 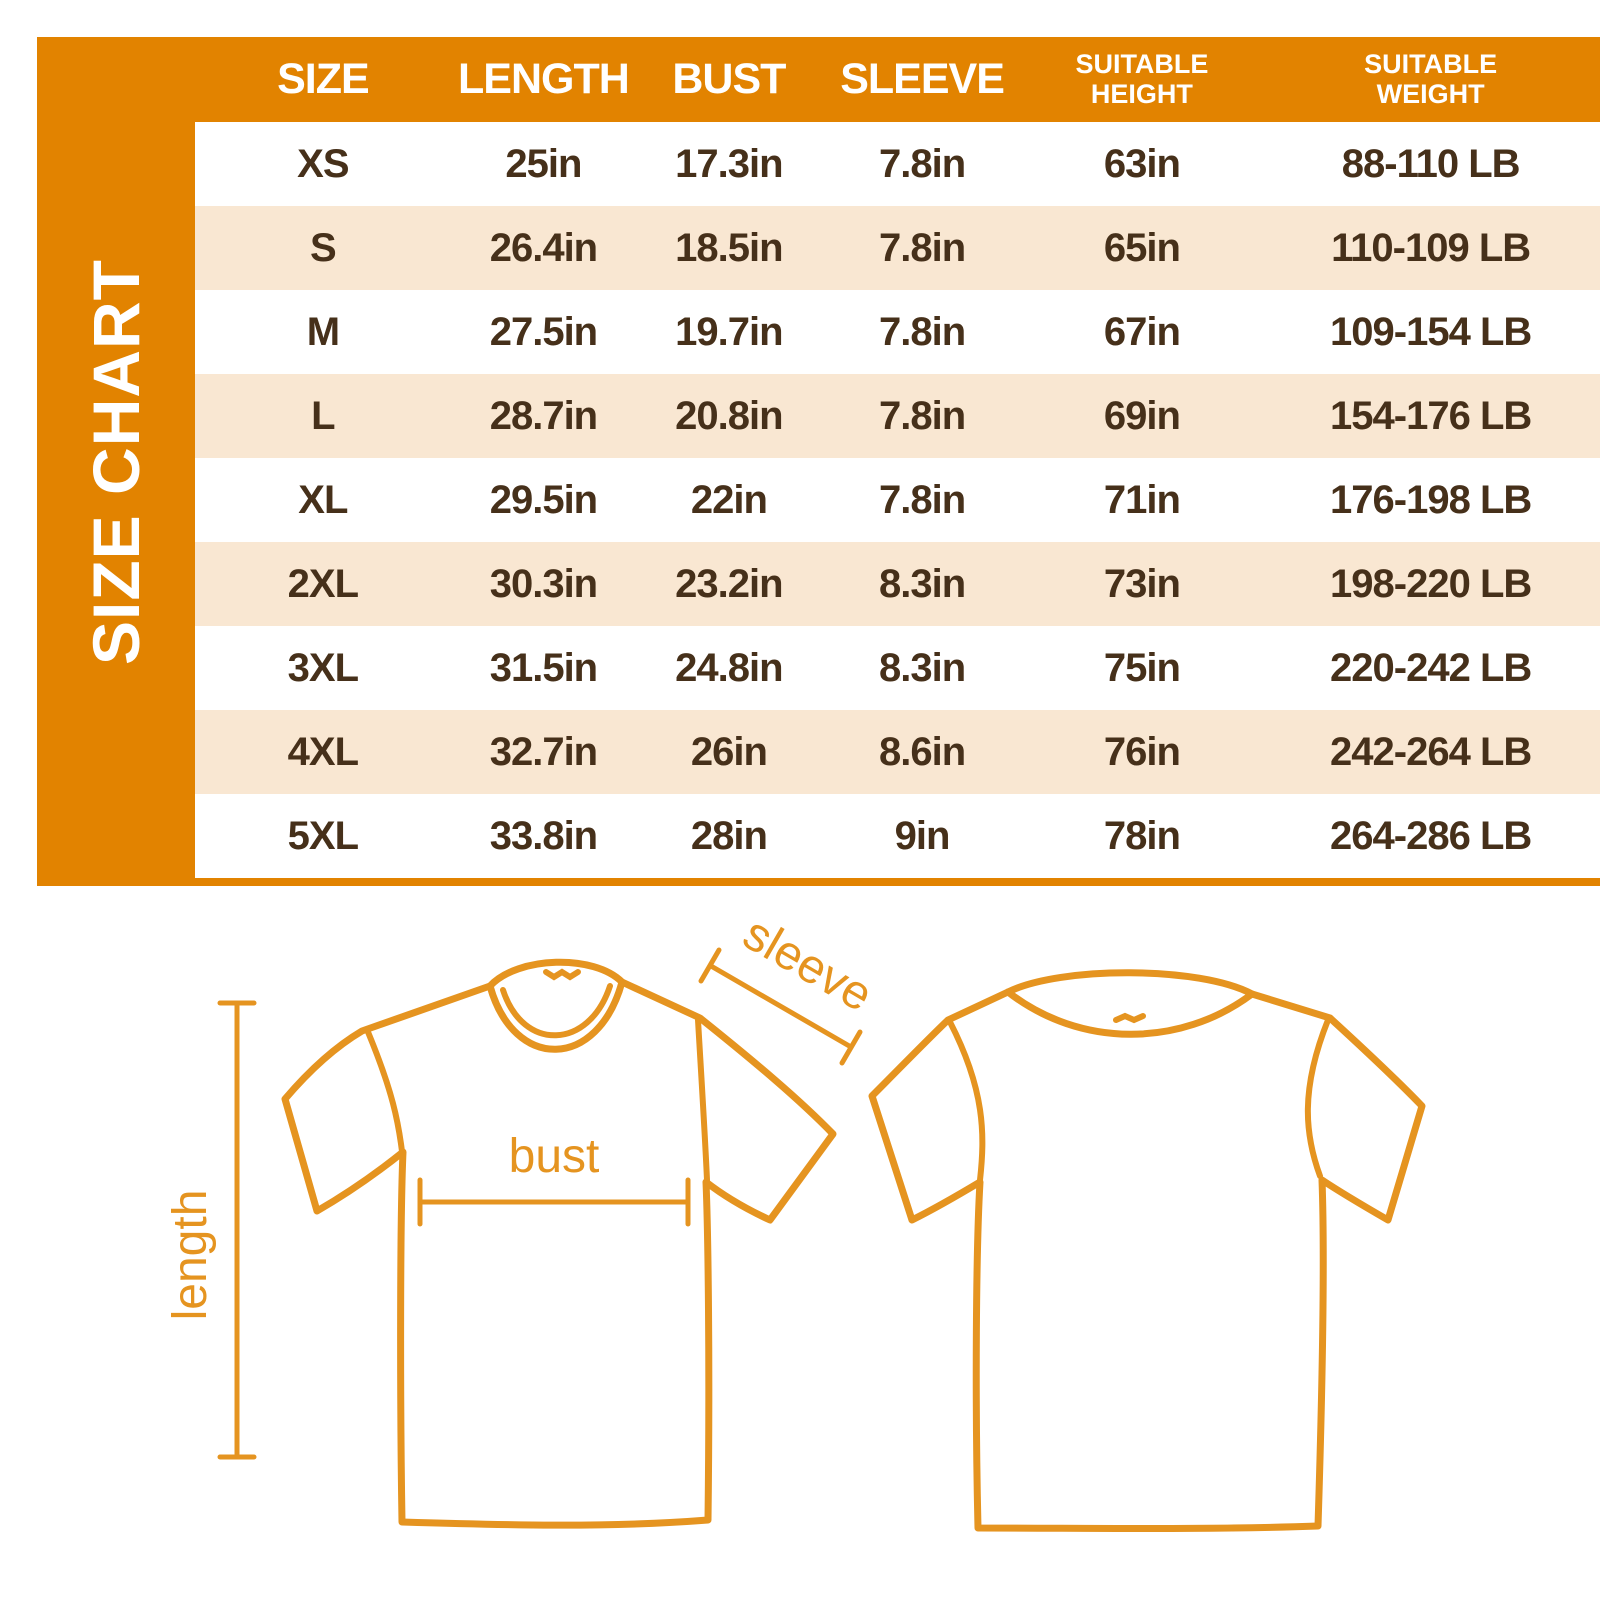 What do you see at coordinates (323, 331) in the screenshot?
I see `size-cell: M` at bounding box center [323, 331].